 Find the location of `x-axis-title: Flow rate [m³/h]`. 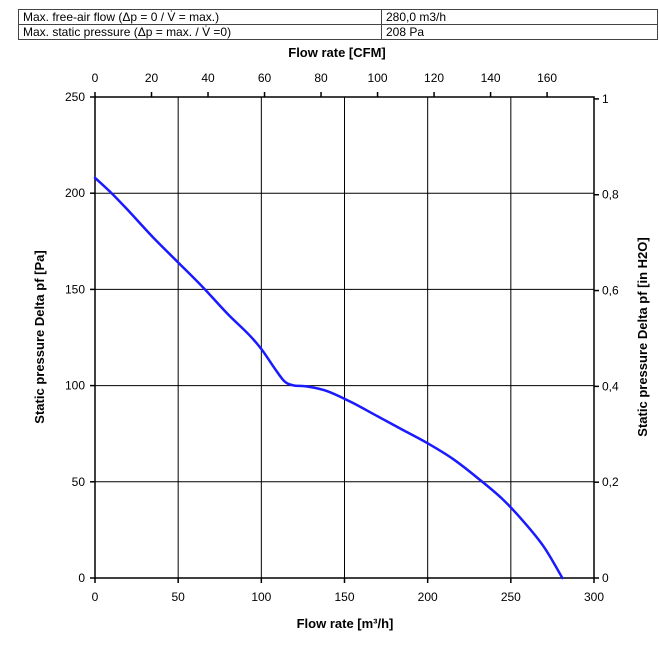

x-axis-title: Flow rate [m³/h] is located at coordinates (345, 623).